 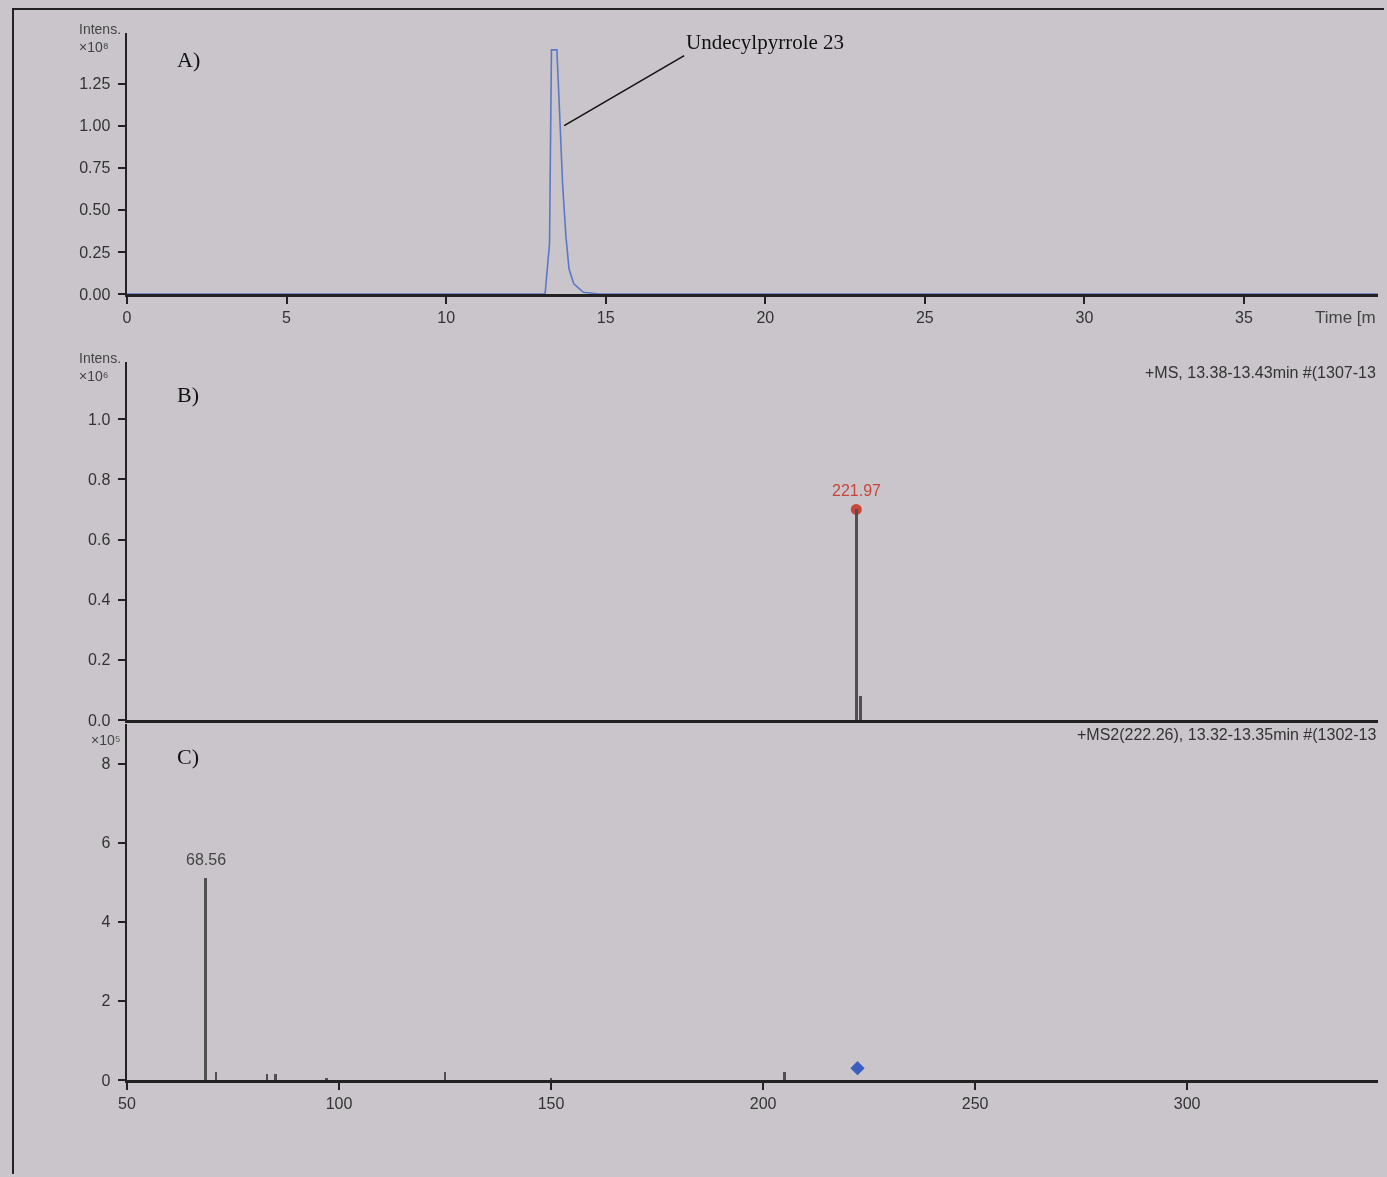 I want to click on y-tick-label: 0.8, so click(x=99, y=479).